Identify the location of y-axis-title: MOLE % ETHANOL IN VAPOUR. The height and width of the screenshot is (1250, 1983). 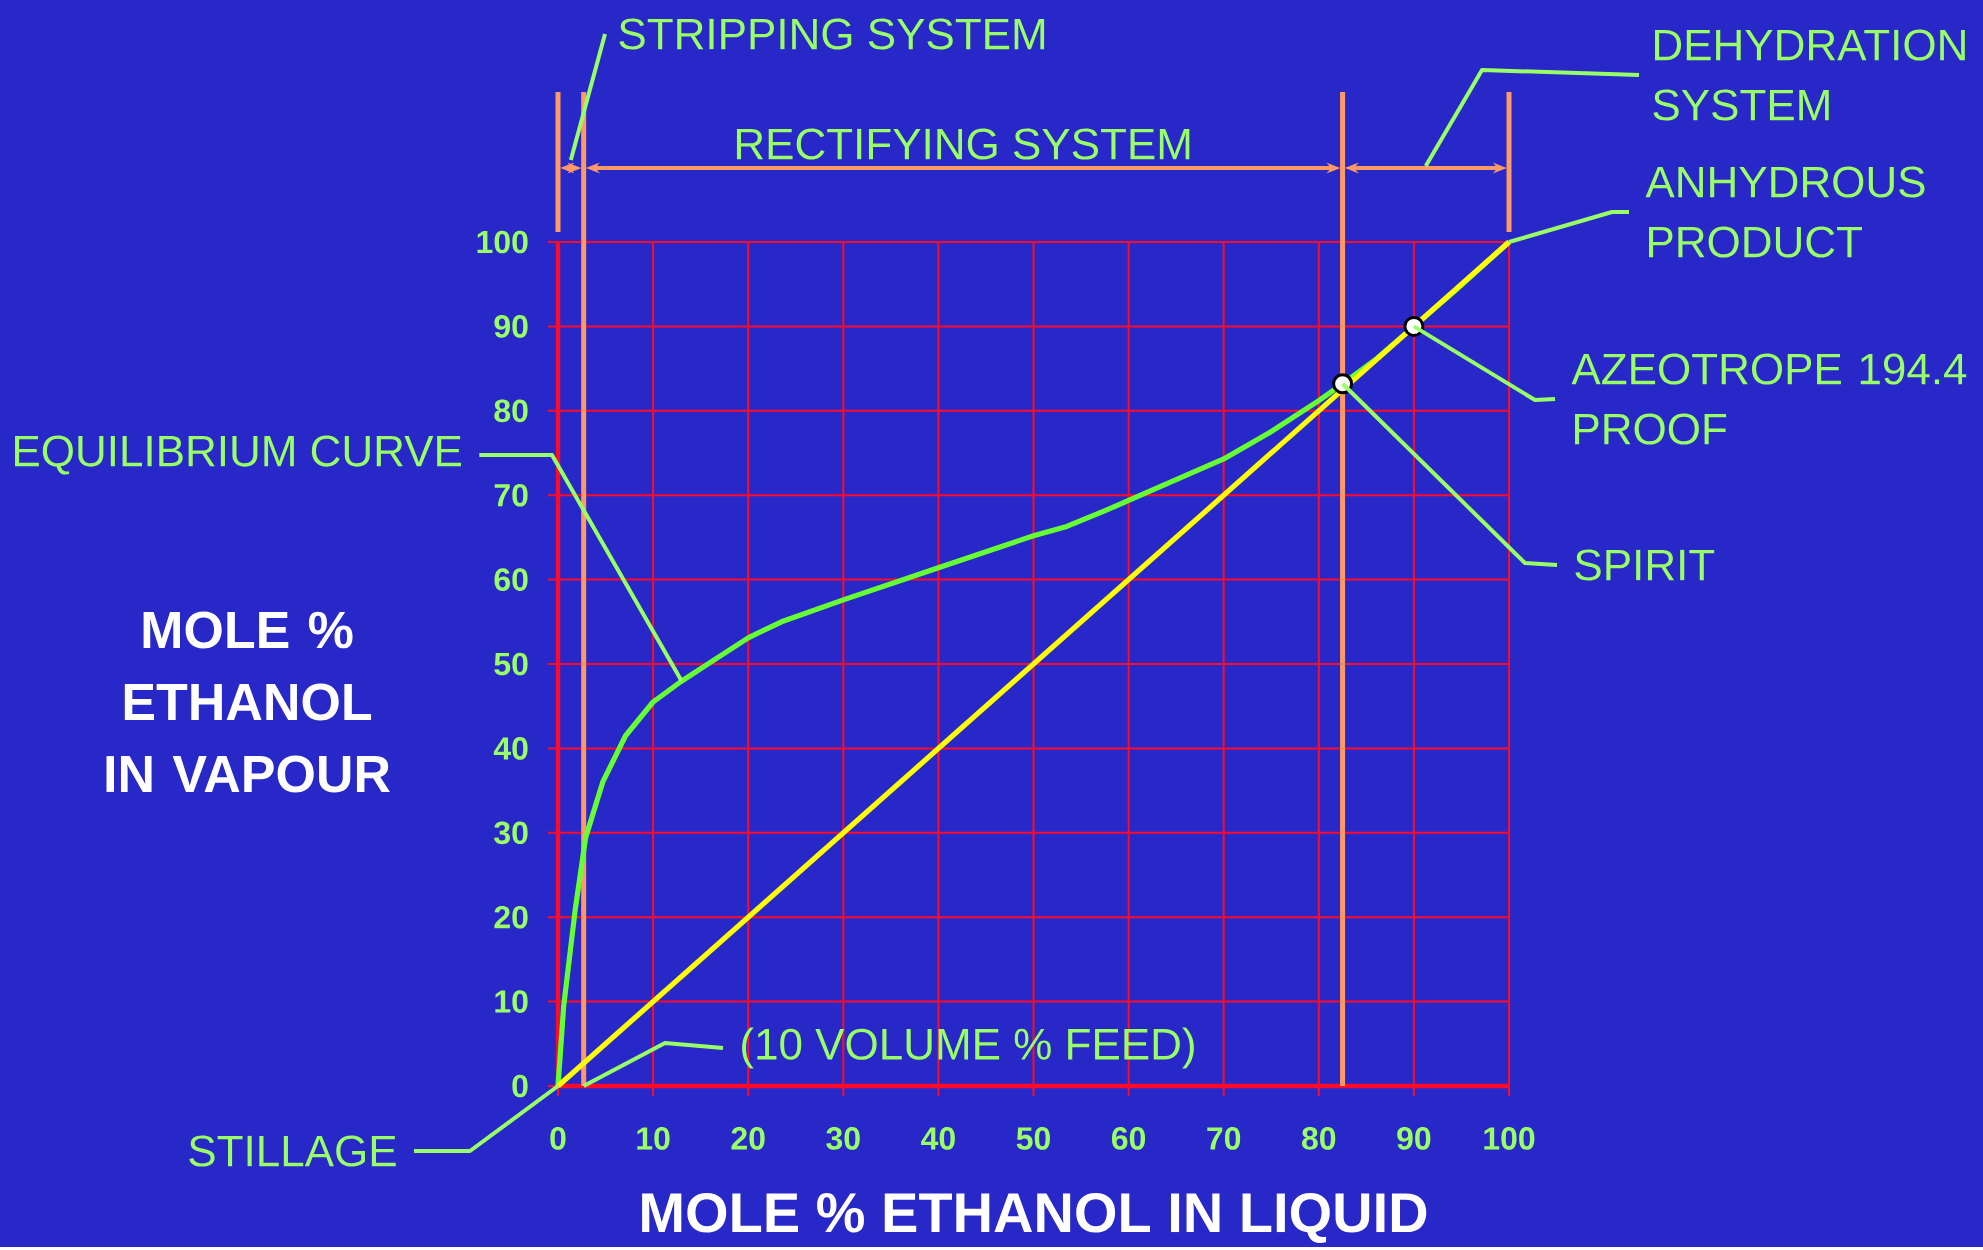
(248, 702).